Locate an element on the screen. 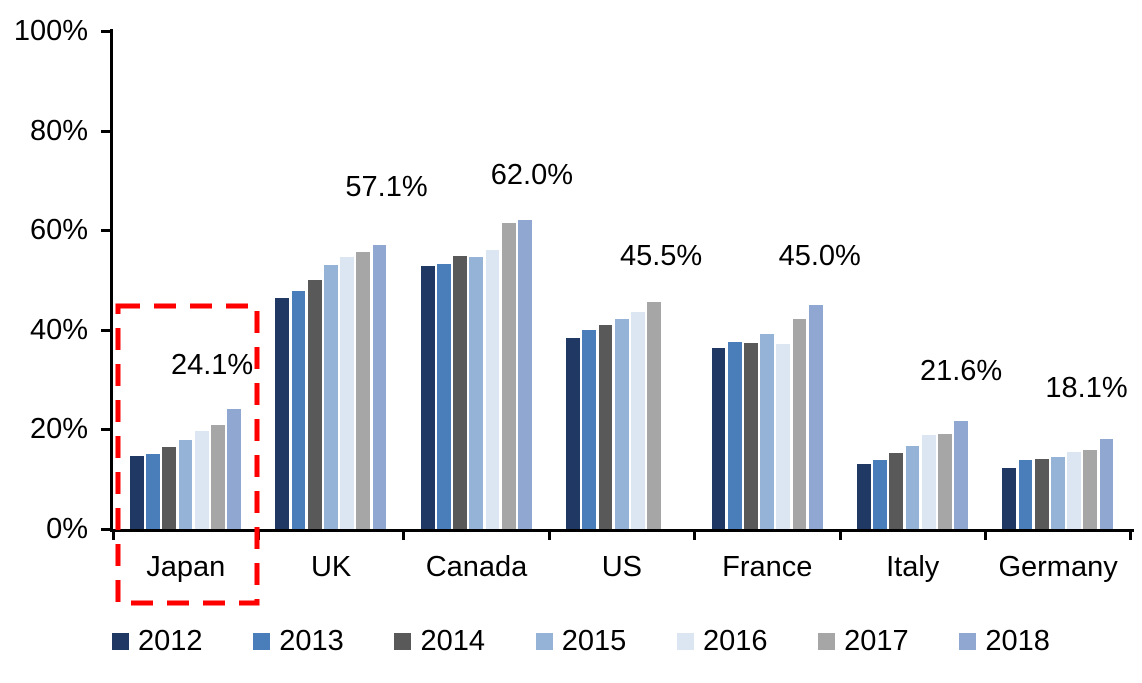  bar-france-2015 is located at coordinates (767, 431).